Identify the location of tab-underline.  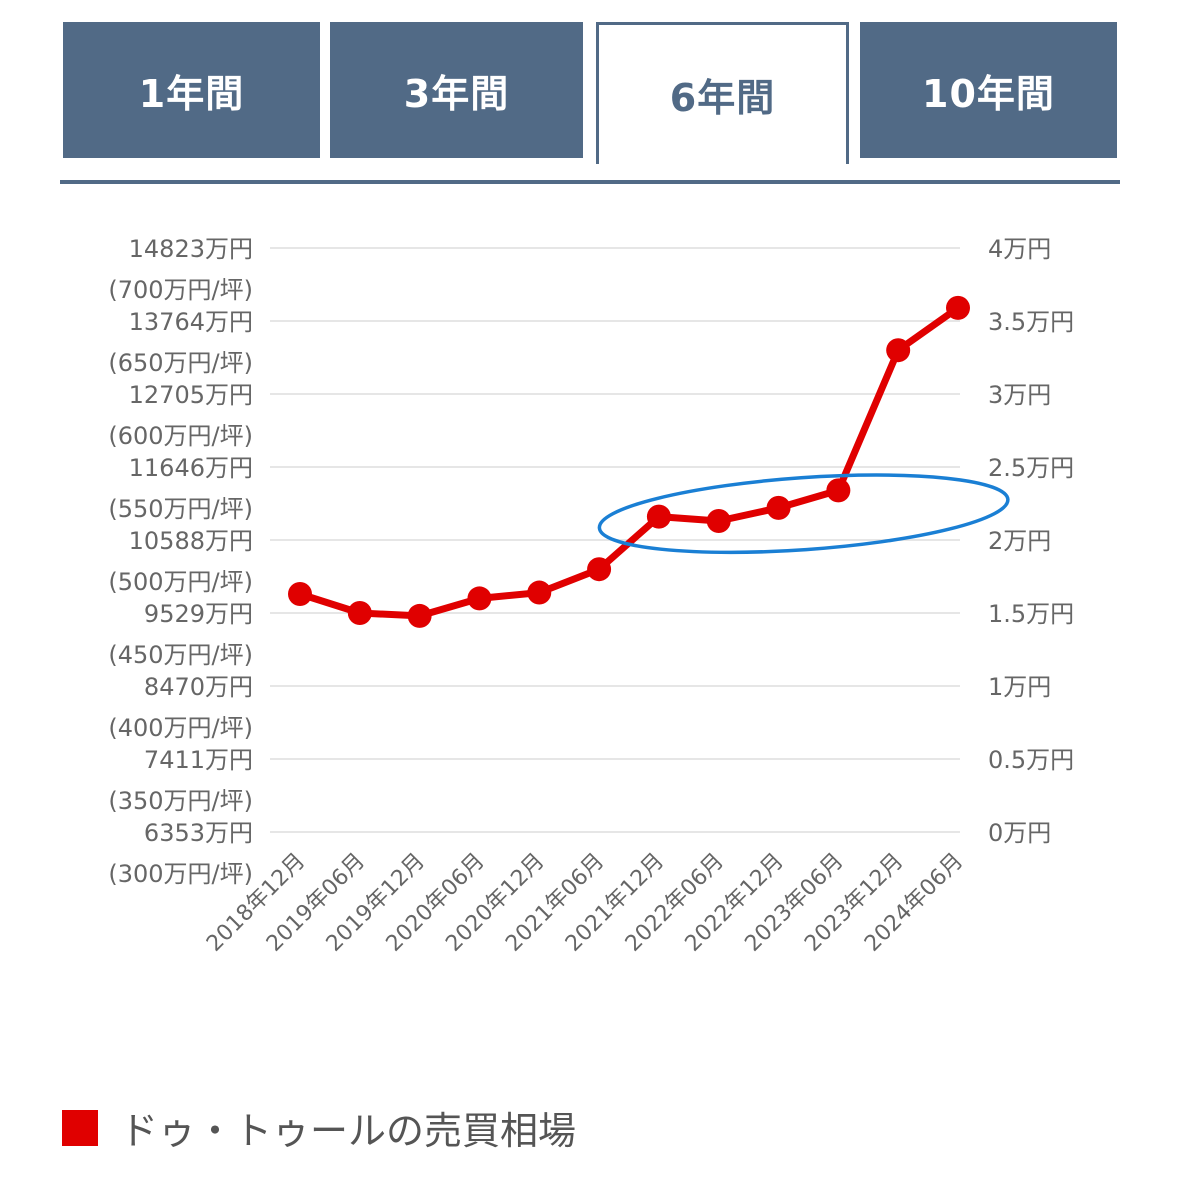
(590, 182).